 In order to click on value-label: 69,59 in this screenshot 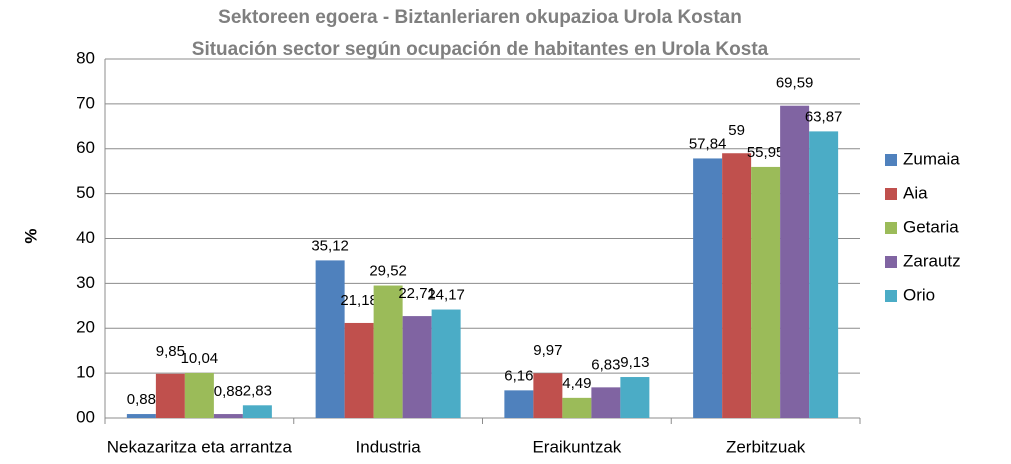, I will do `click(795, 83)`.